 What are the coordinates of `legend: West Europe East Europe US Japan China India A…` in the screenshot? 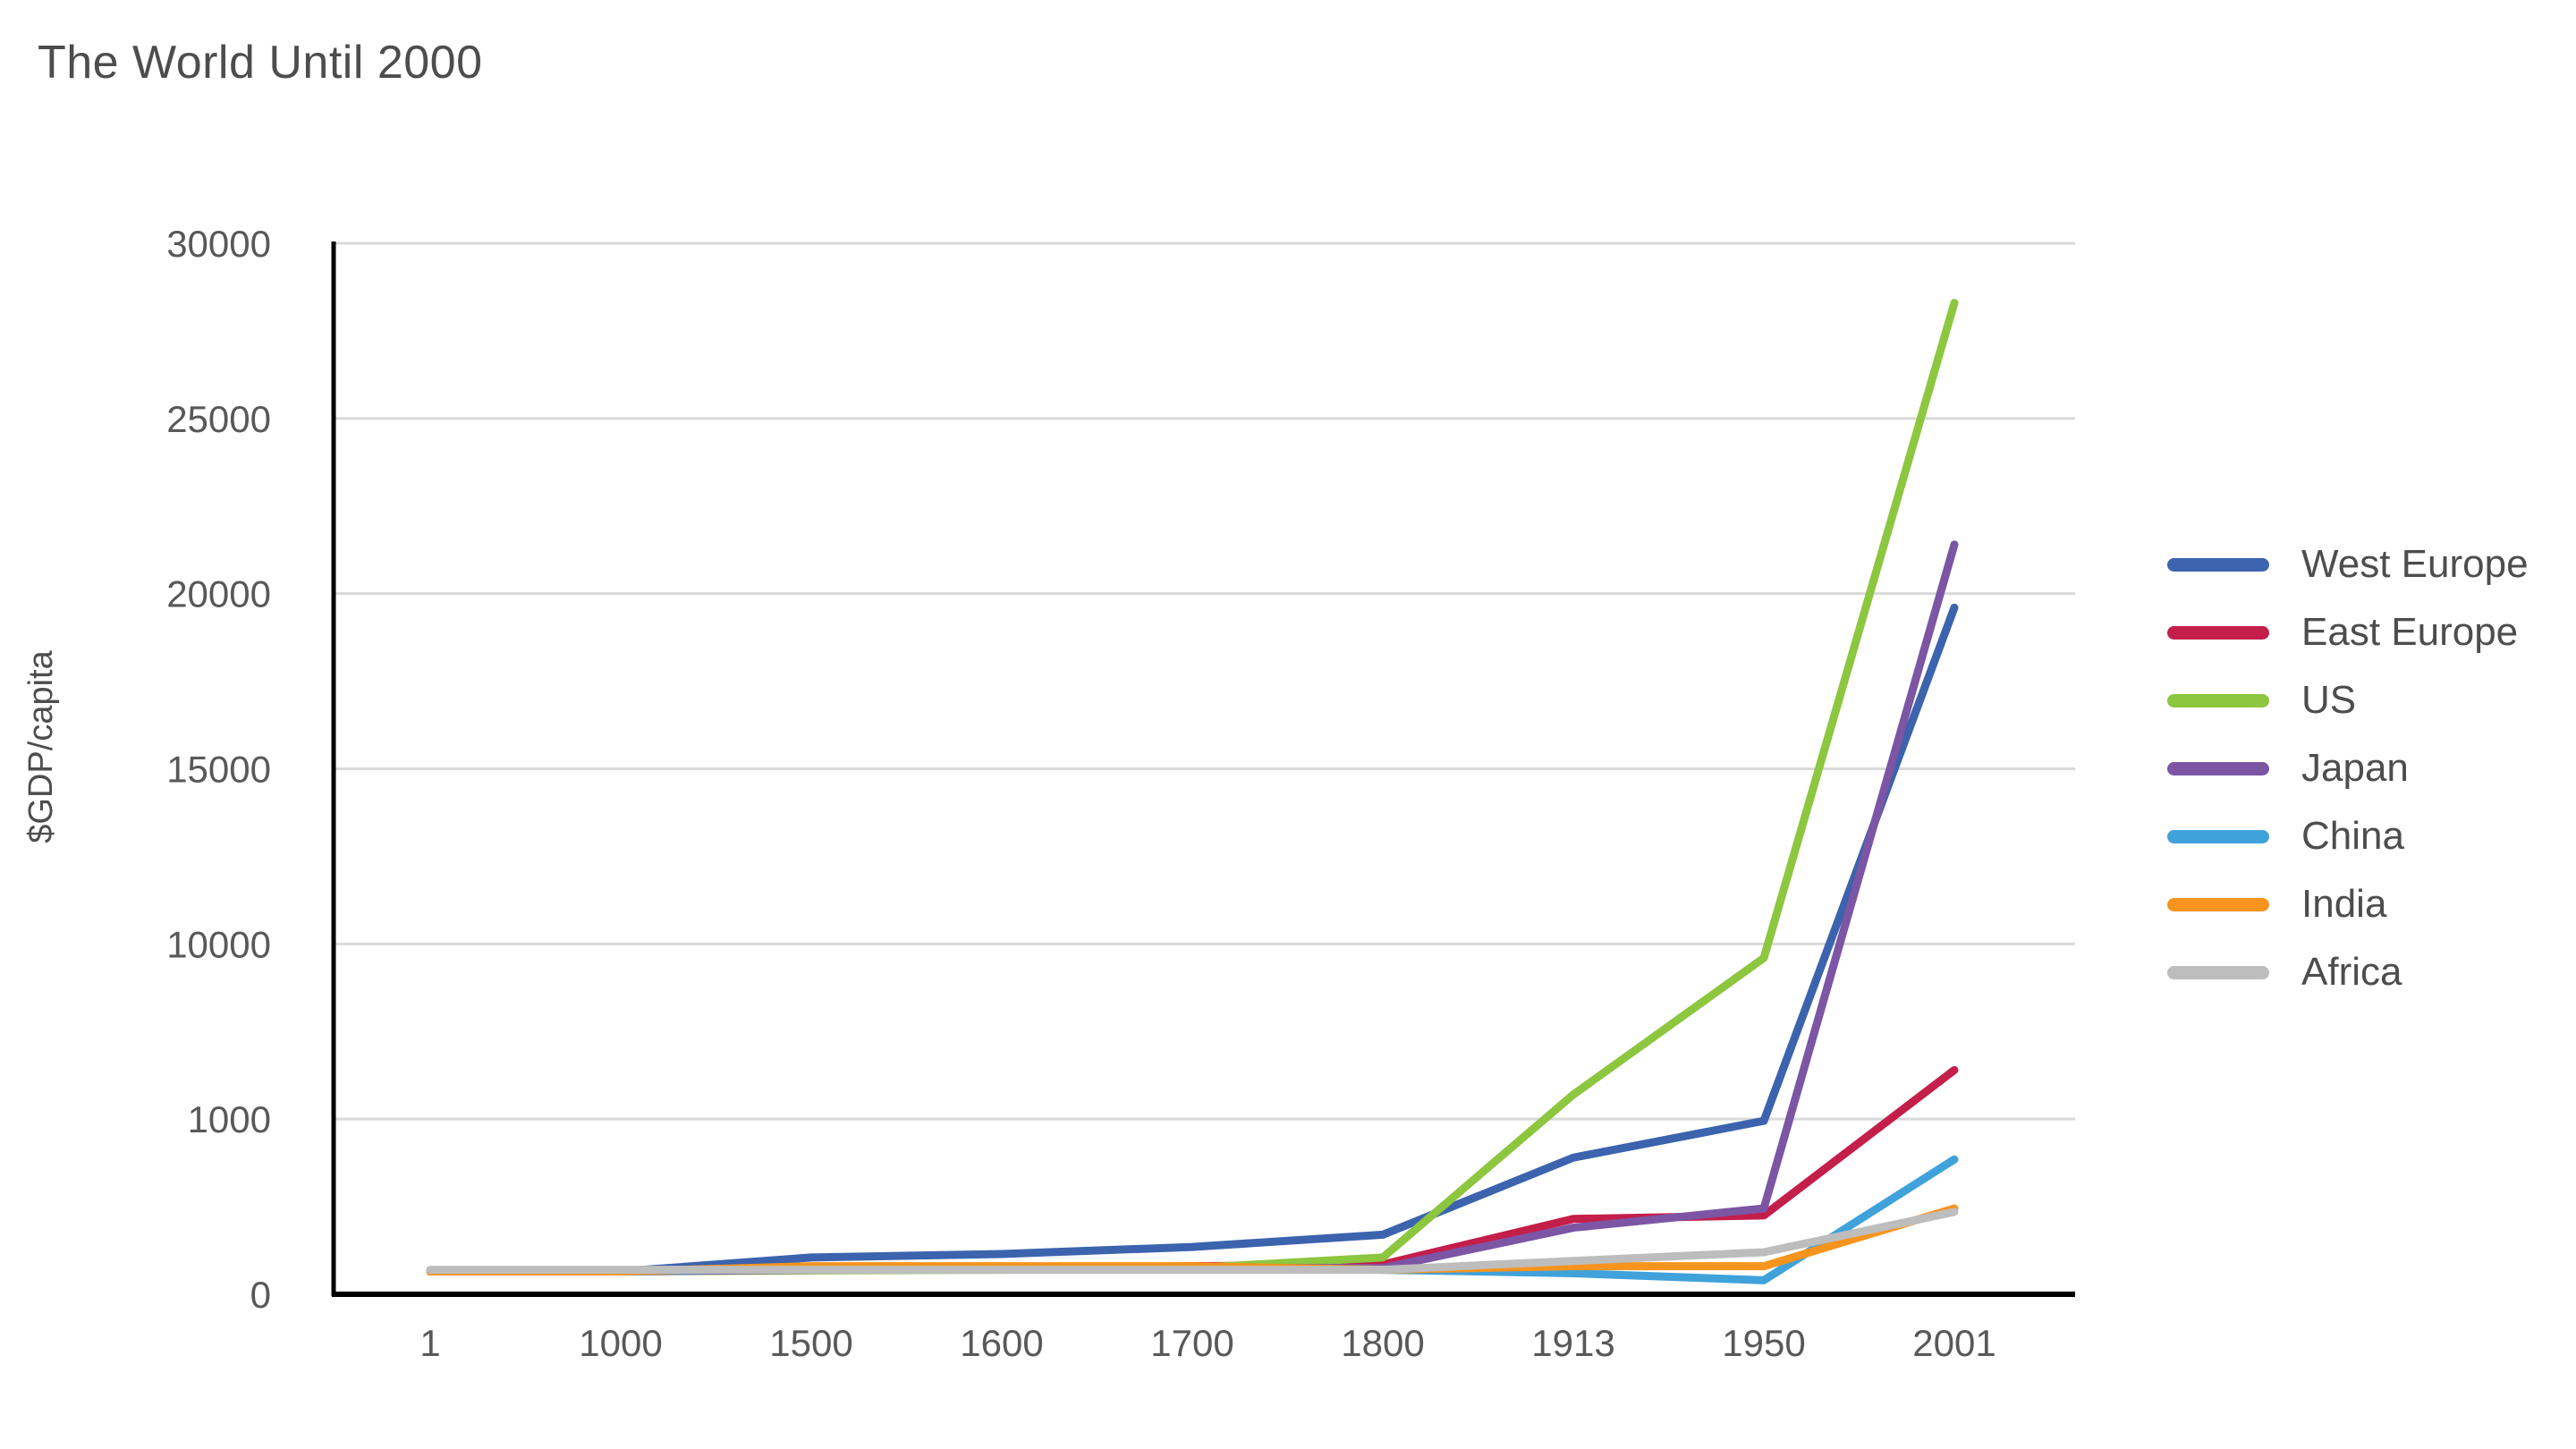 It's located at (2348, 768).